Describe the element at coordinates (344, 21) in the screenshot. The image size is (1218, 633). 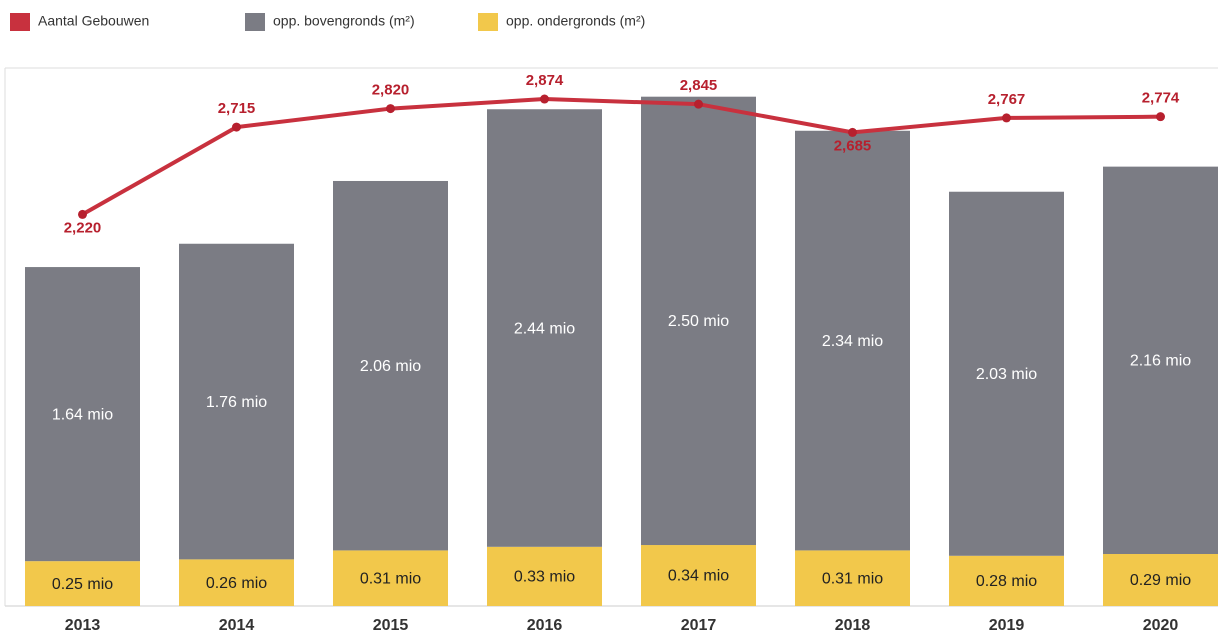
I see `legend-label: opp. bovengronds (m²)` at that location.